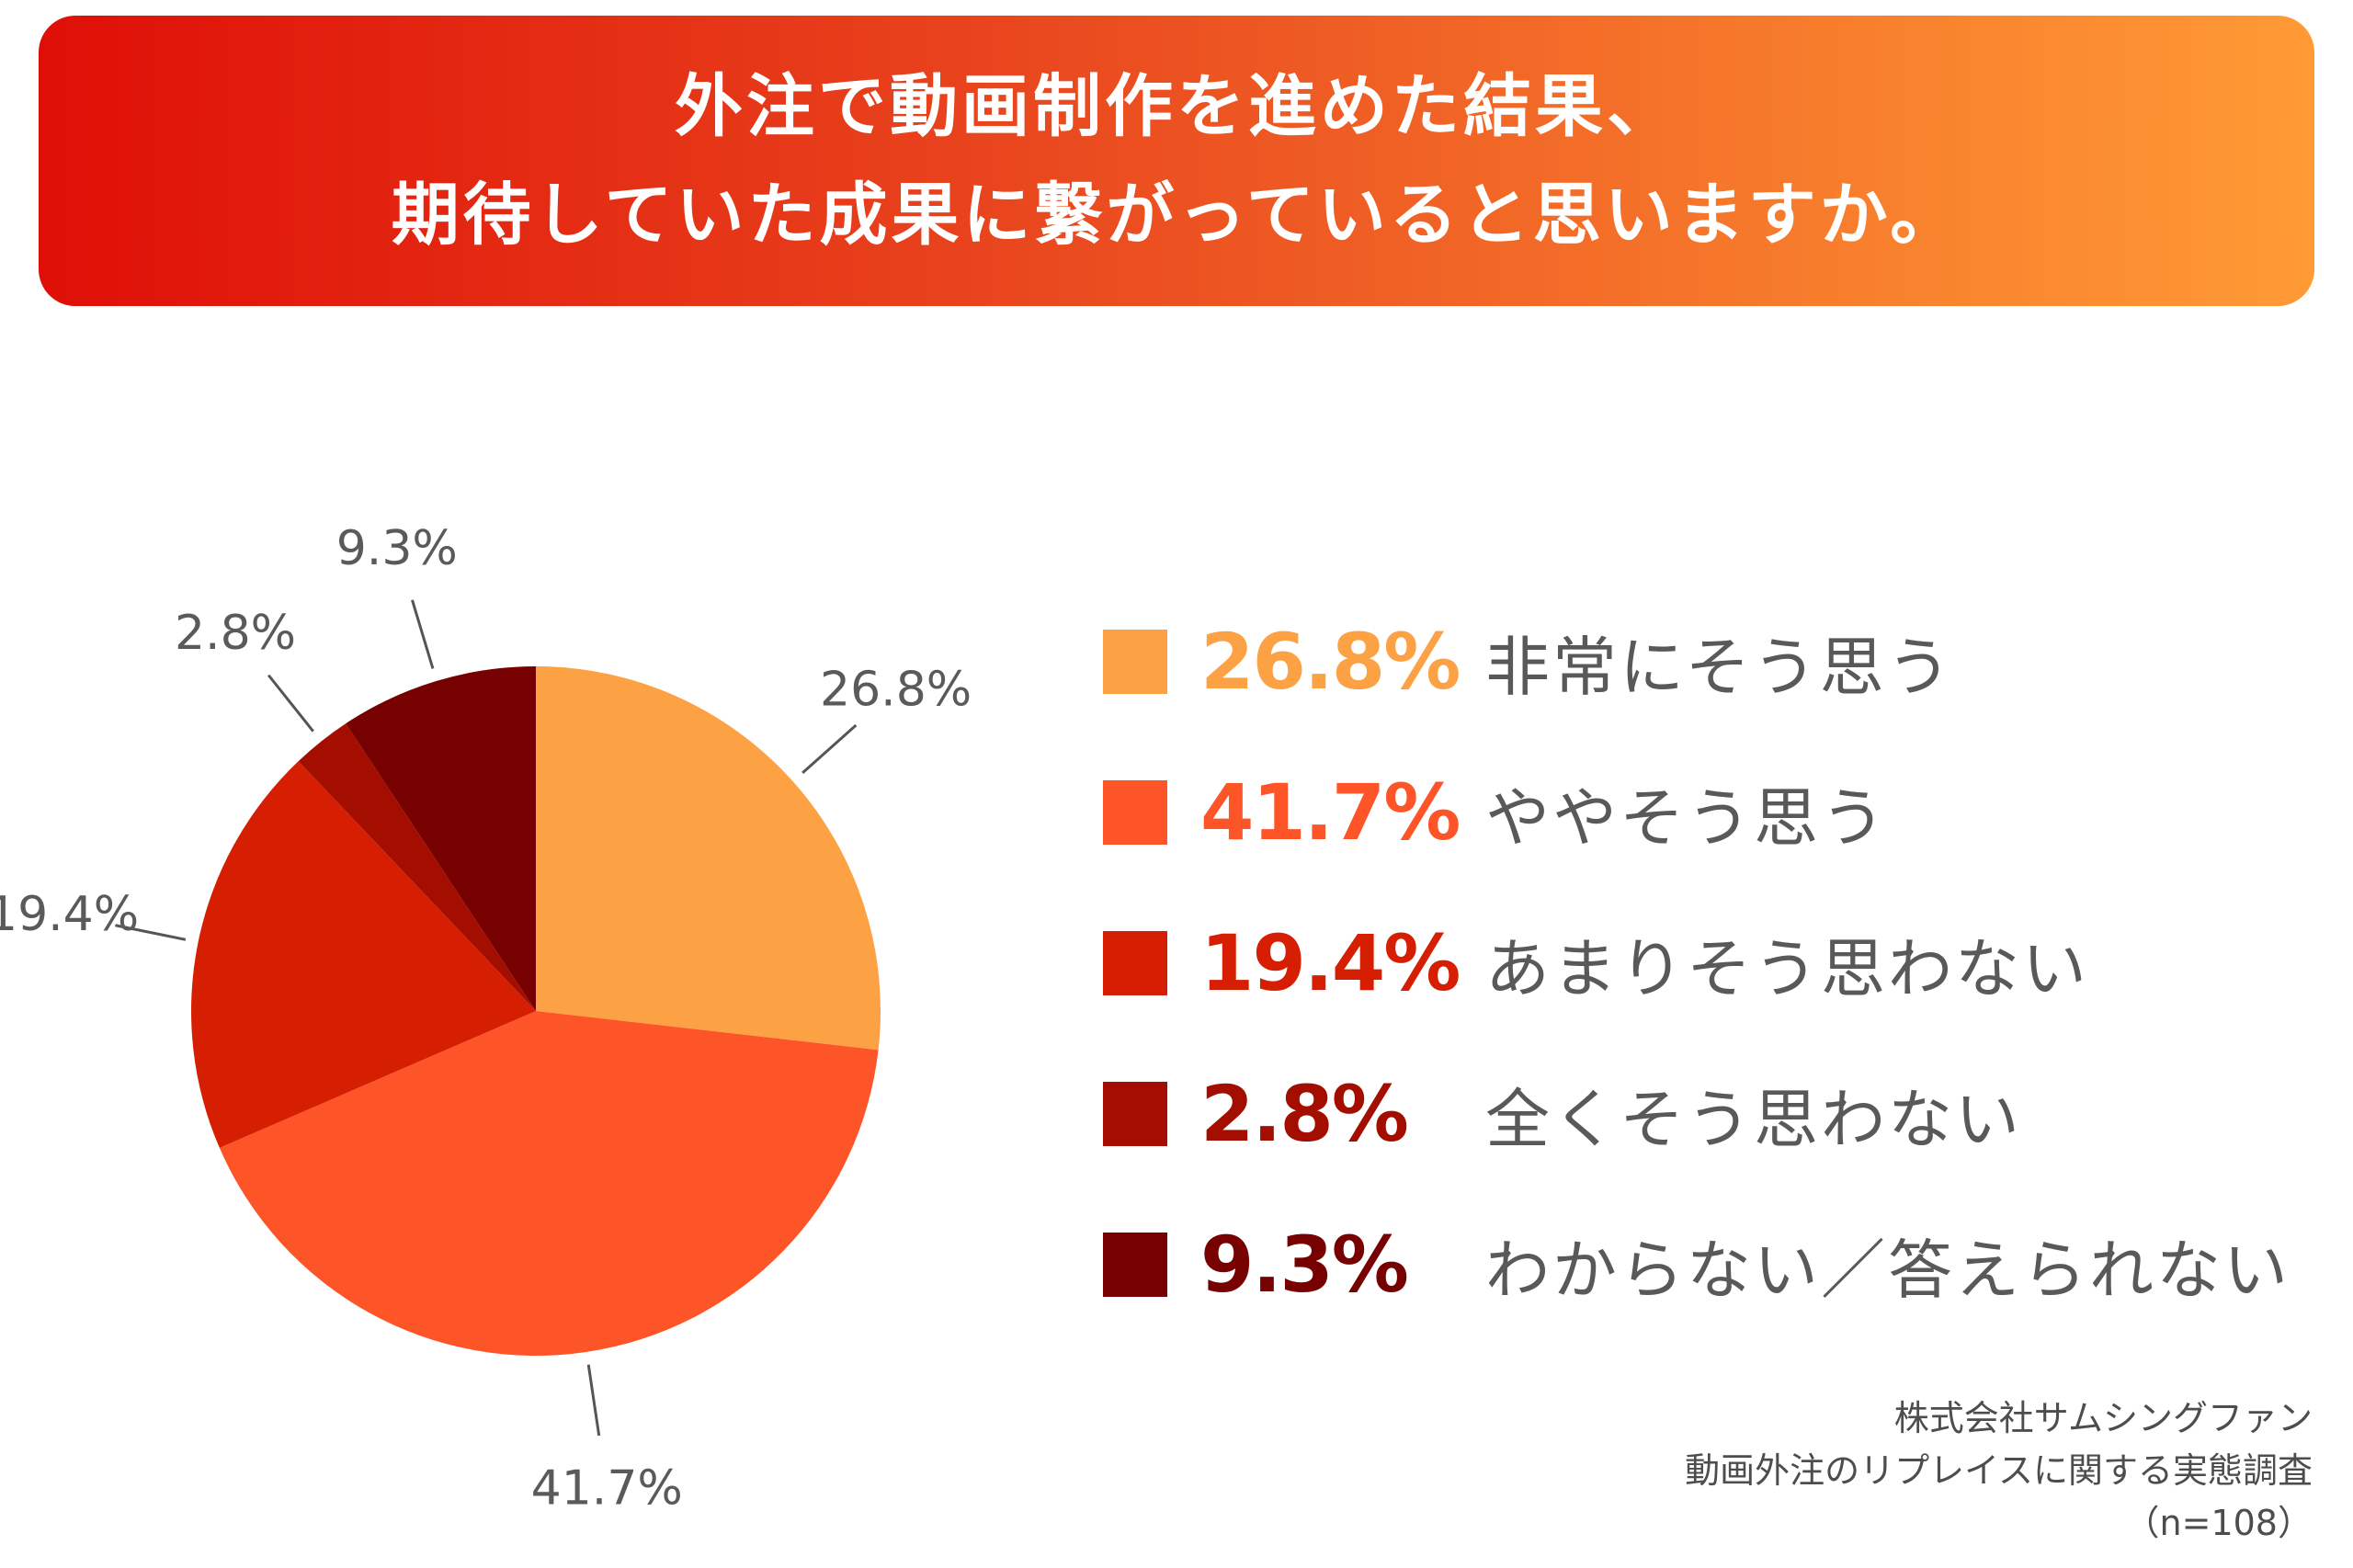 The width and height of the screenshot is (2353, 1568). I want to click on legend-percent: 26.8%, so click(1330, 662).